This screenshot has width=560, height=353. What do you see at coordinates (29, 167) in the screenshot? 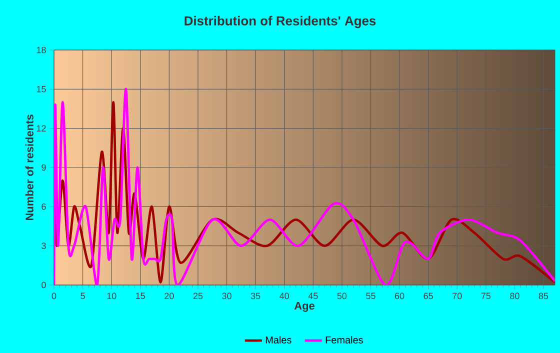
I see `y-axis-title: Number of residents` at bounding box center [29, 167].